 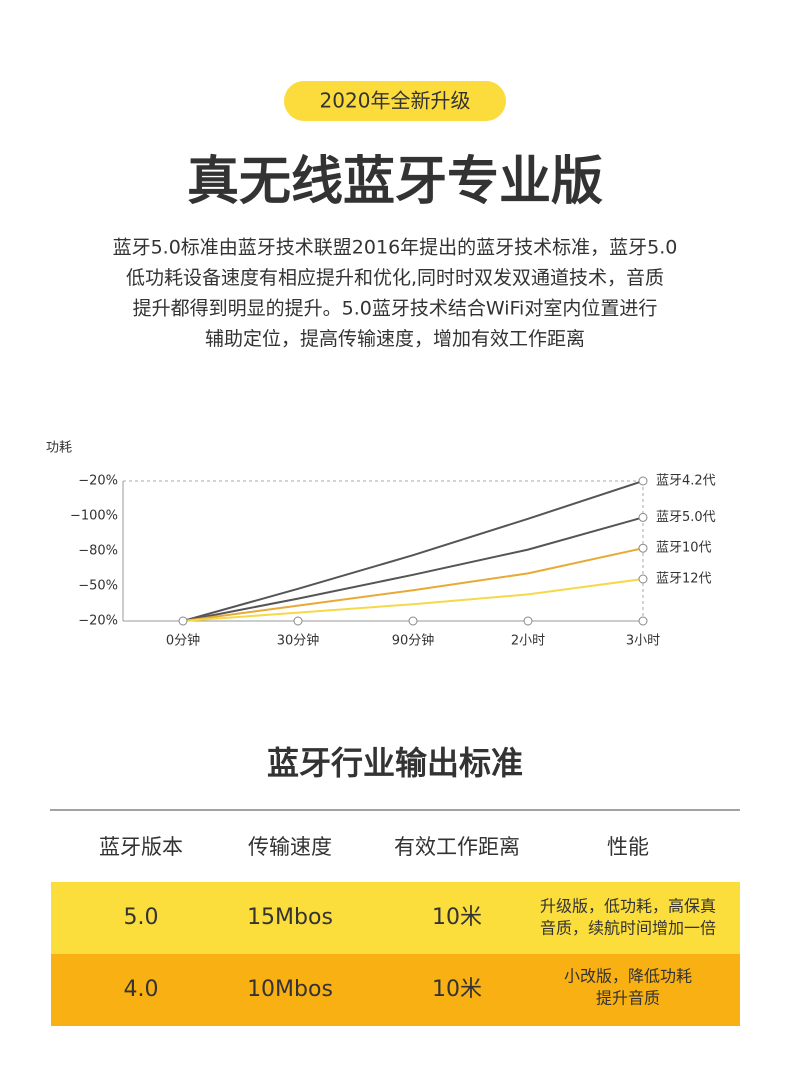 I want to click on description-line: 低功耗设备速度有相应提升和优化,同时时双发双通道技术，音质, so click(x=395, y=278).